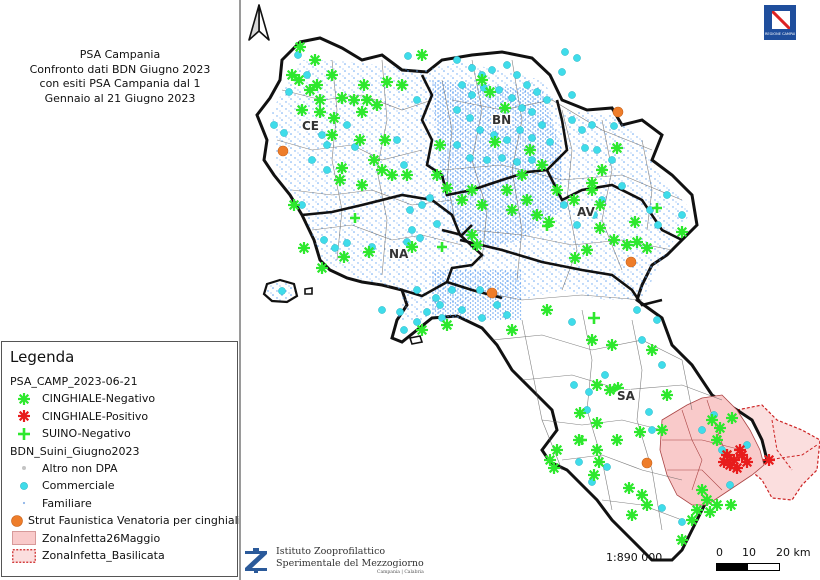 The image size is (820, 580). Describe the element at coordinates (123, 417) in the screenshot. I see `legend-item-cinghiale-positivo: CINGHIALE-Positivo` at that location.